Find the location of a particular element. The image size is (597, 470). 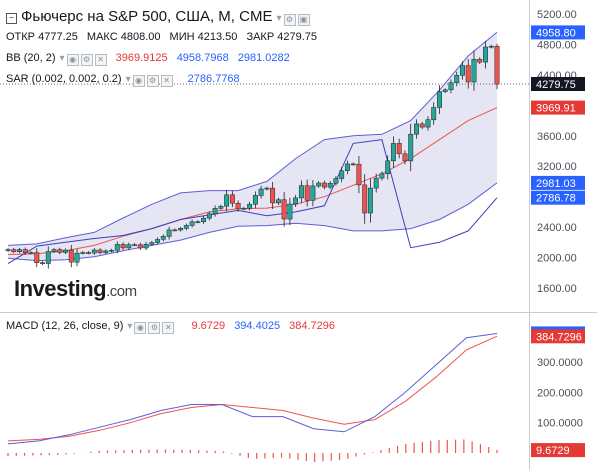

macd-tag-text: 384.7296 is located at coordinates (559, 337).